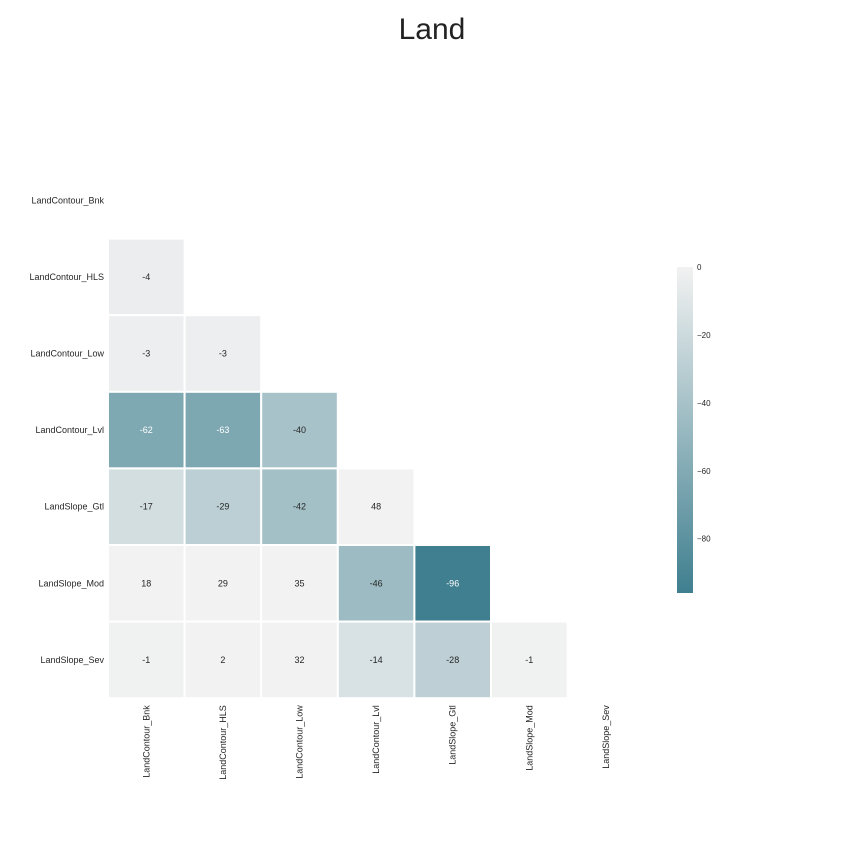 This screenshot has height=864, width=864. I want to click on x-tick-label: LandSlope_Mod, so click(529, 738).